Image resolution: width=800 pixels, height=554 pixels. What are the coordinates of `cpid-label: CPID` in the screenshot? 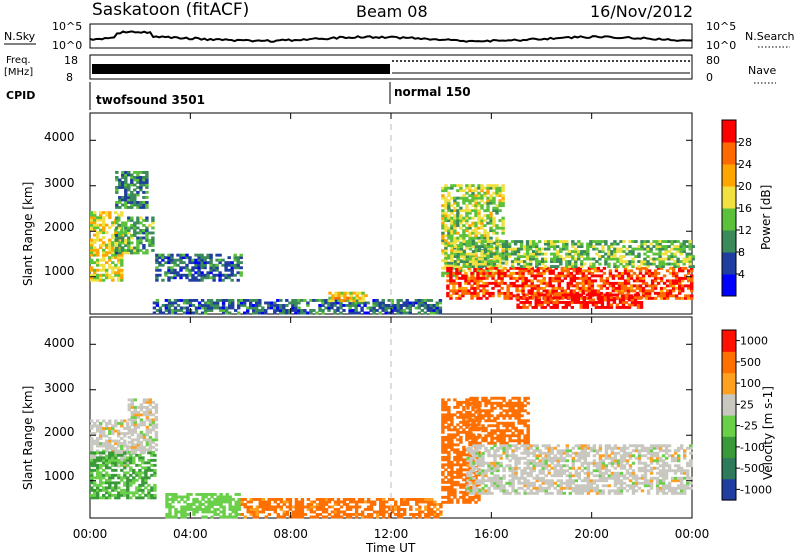 It's located at (20, 95).